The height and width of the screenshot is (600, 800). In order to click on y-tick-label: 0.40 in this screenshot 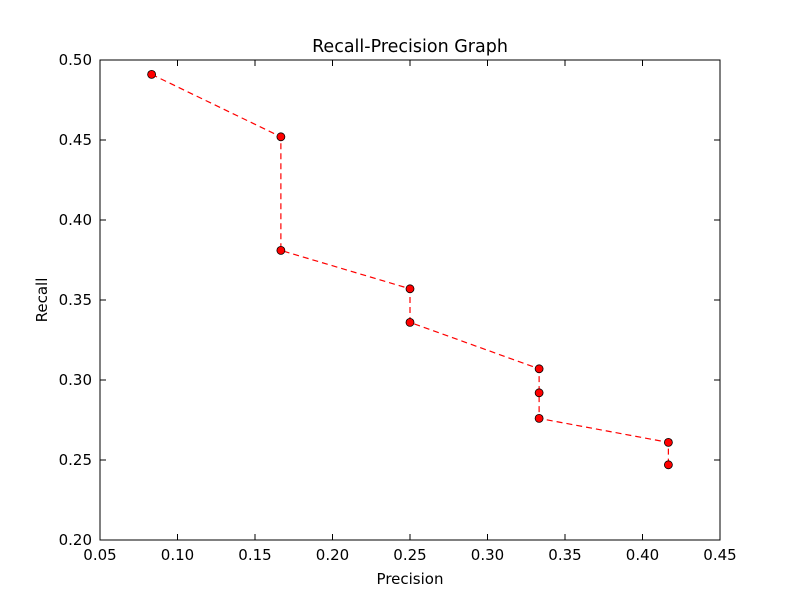, I will do `click(75, 220)`.